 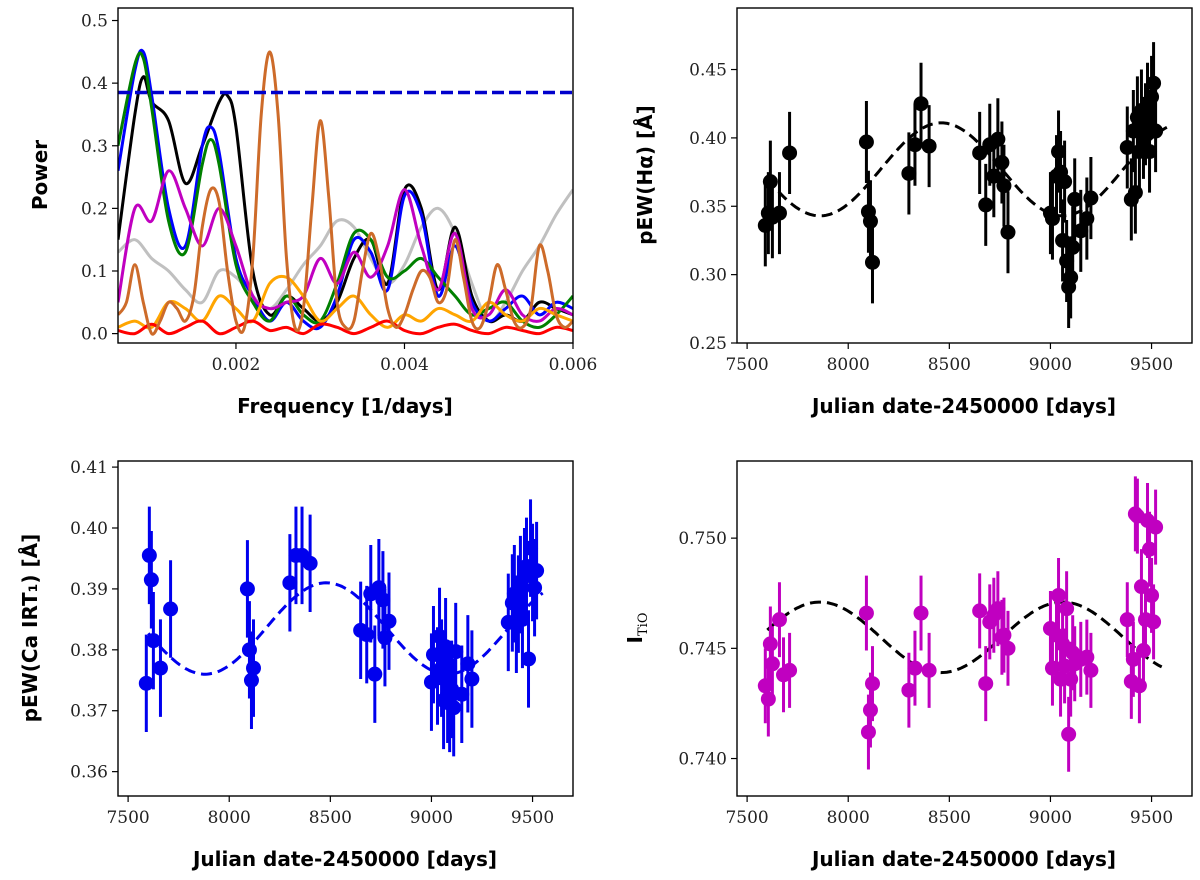 I want to click on periodogram-x-tick-label: 0.004, so click(x=404, y=365).